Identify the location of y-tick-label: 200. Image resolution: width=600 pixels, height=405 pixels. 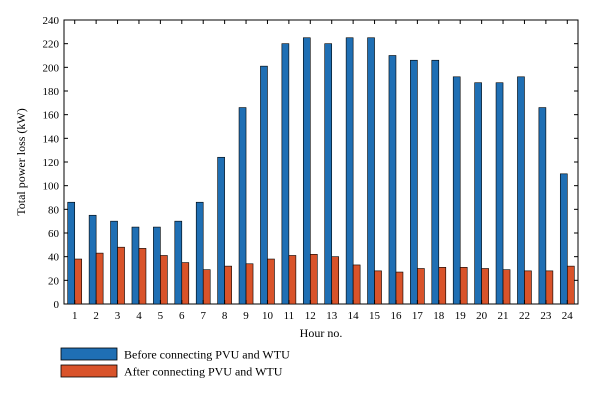
(51, 68).